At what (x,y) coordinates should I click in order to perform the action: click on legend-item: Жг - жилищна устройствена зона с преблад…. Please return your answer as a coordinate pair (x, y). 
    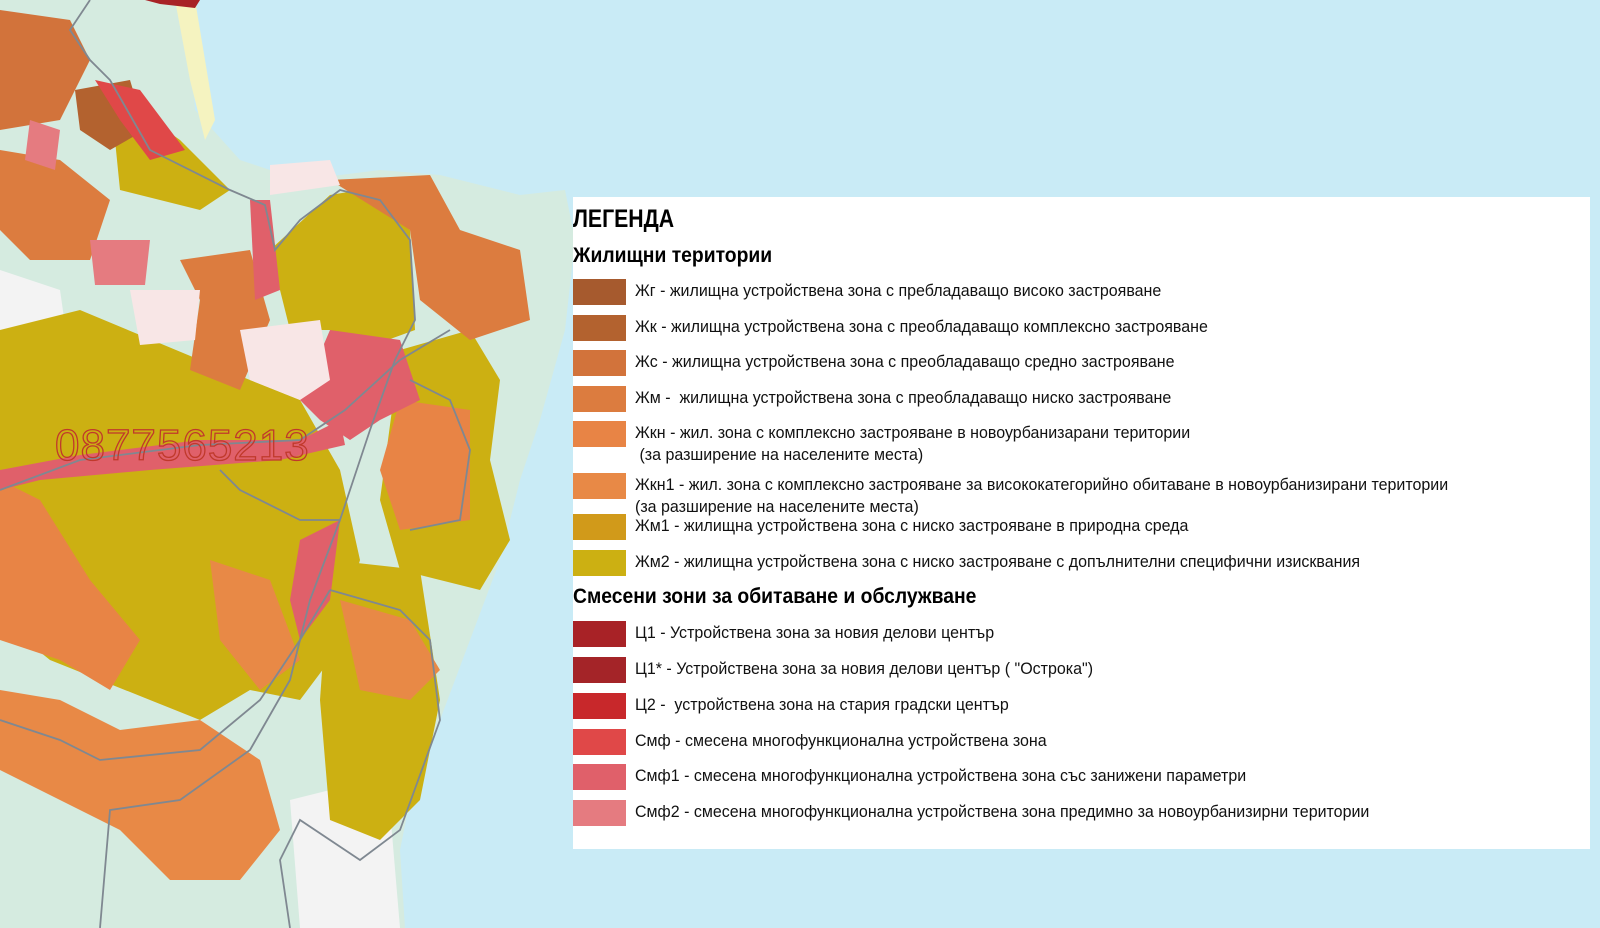
    Looking at the image, I should click on (875, 292).